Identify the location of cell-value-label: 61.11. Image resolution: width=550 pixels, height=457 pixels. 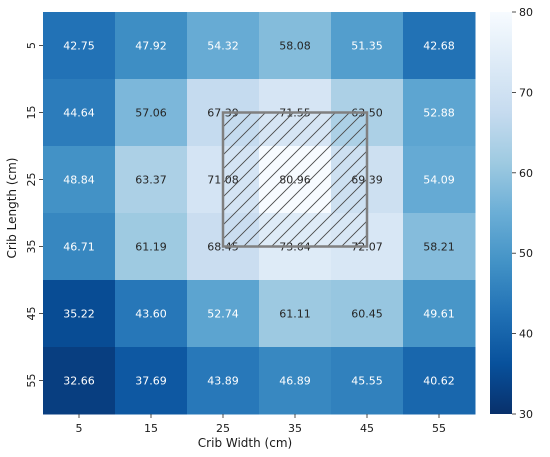
(295, 314).